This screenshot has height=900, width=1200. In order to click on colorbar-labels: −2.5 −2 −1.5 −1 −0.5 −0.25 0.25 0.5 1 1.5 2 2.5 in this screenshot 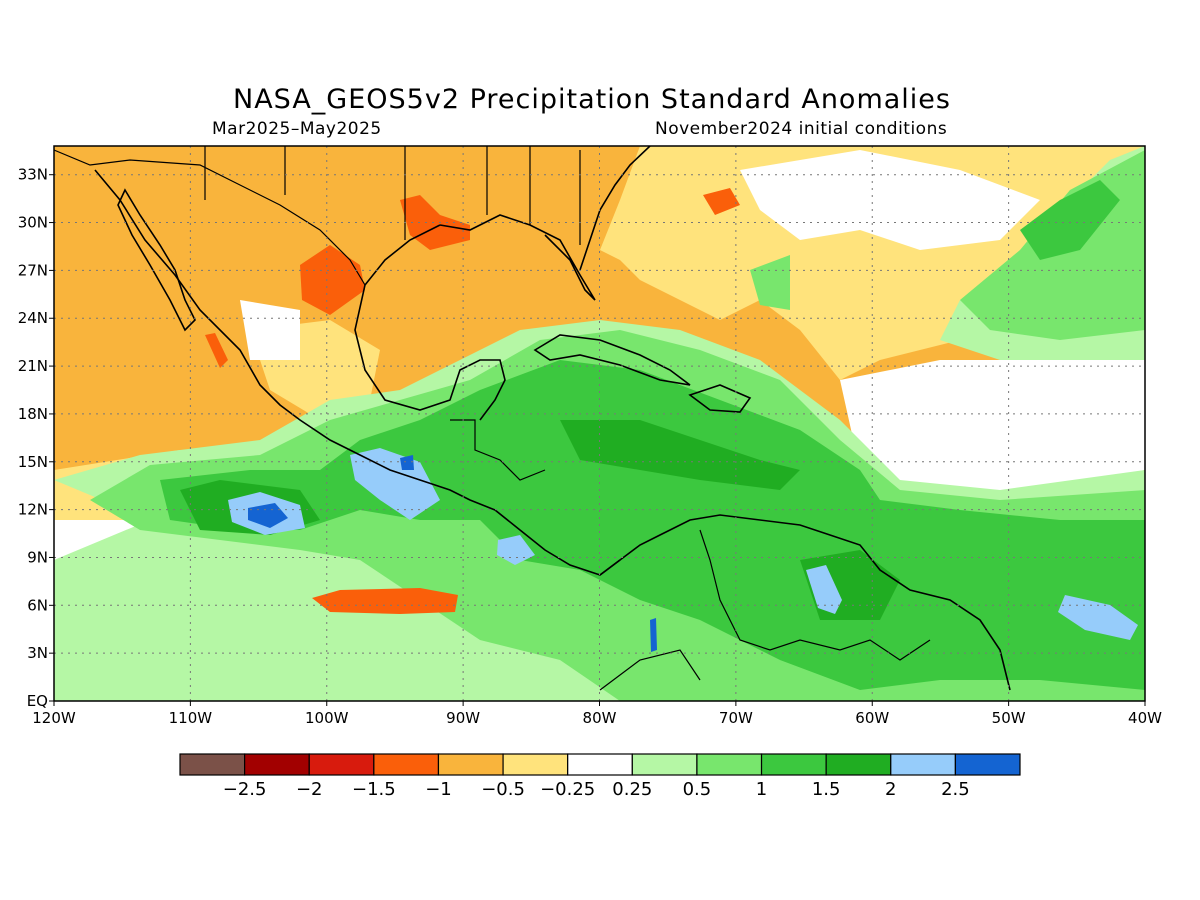, I will do `click(596, 789)`.